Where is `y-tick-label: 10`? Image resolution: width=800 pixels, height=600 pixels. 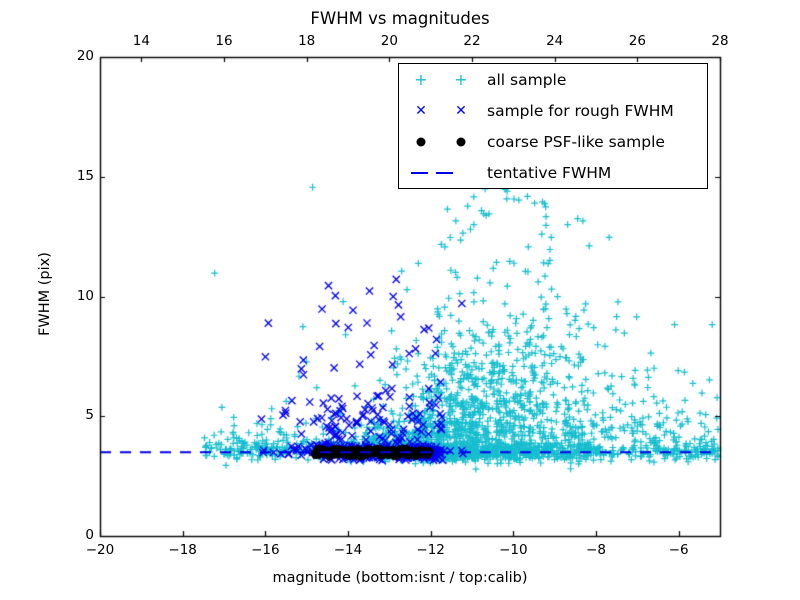 y-tick-label: 10 is located at coordinates (85, 295).